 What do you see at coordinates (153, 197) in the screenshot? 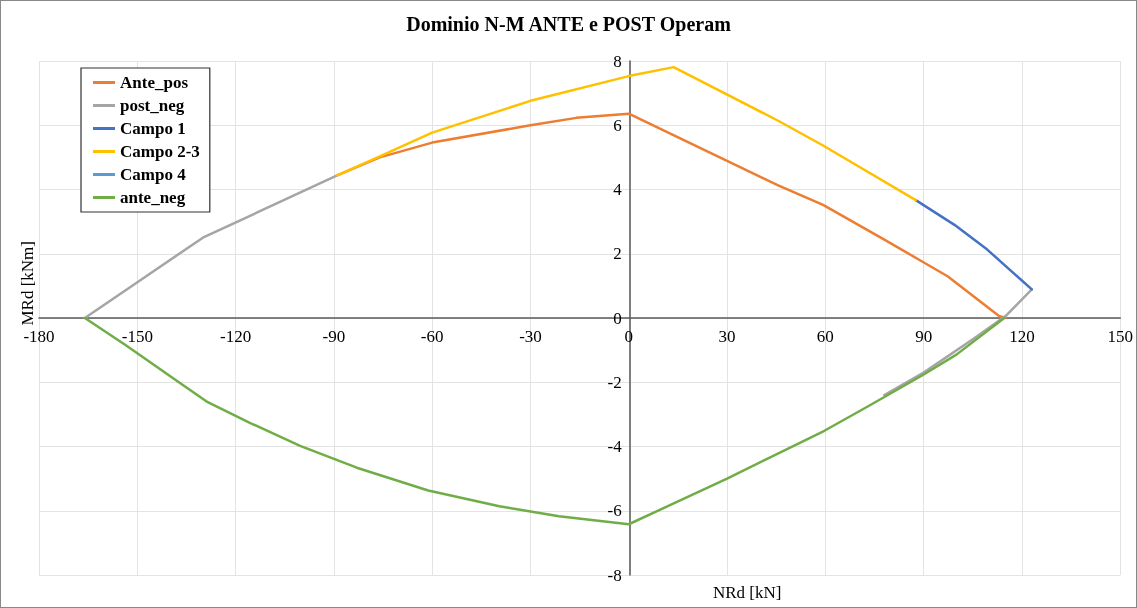
I see `legend-label: ante_neg` at bounding box center [153, 197].